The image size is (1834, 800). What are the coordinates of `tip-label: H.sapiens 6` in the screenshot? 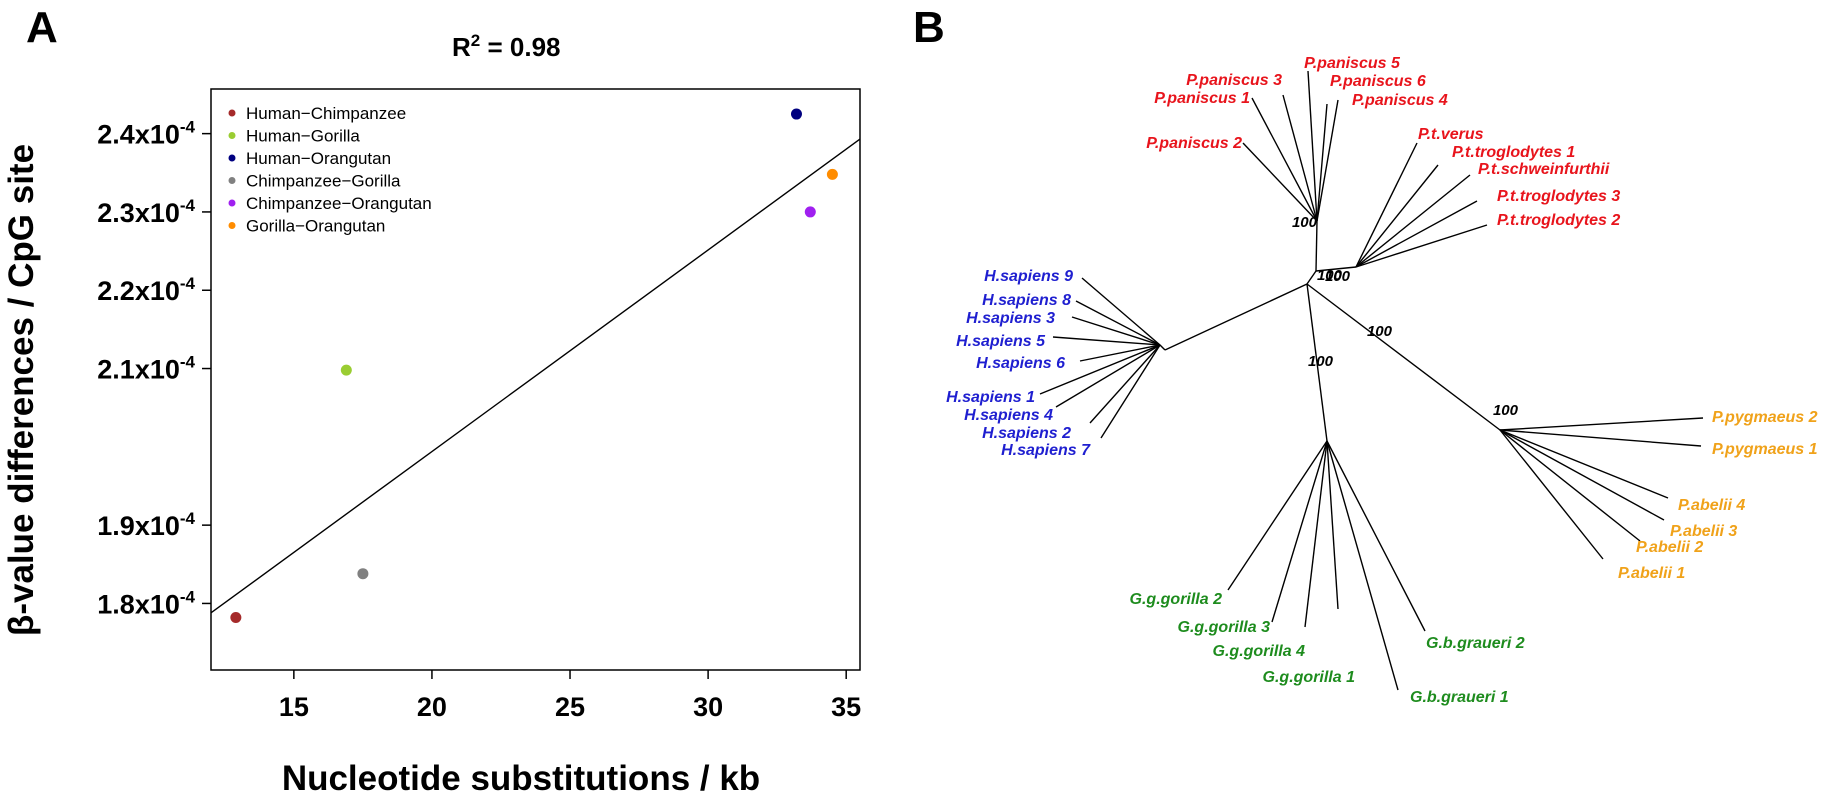 It's located at (1020, 363).